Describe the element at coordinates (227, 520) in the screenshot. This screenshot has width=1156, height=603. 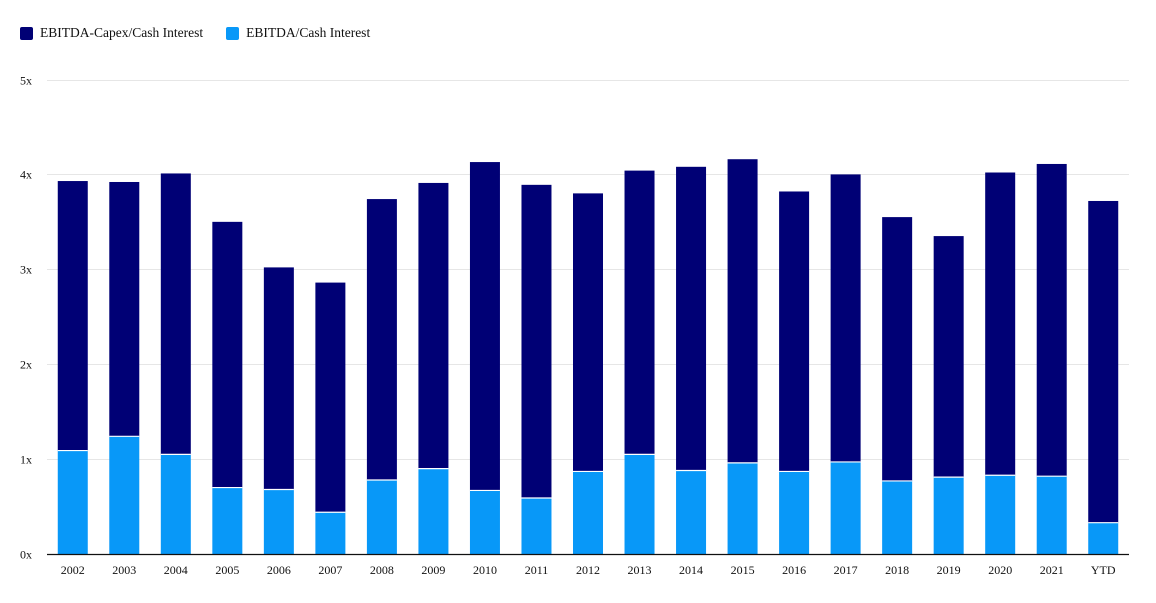
I see `bar-ebitda-2005` at that location.